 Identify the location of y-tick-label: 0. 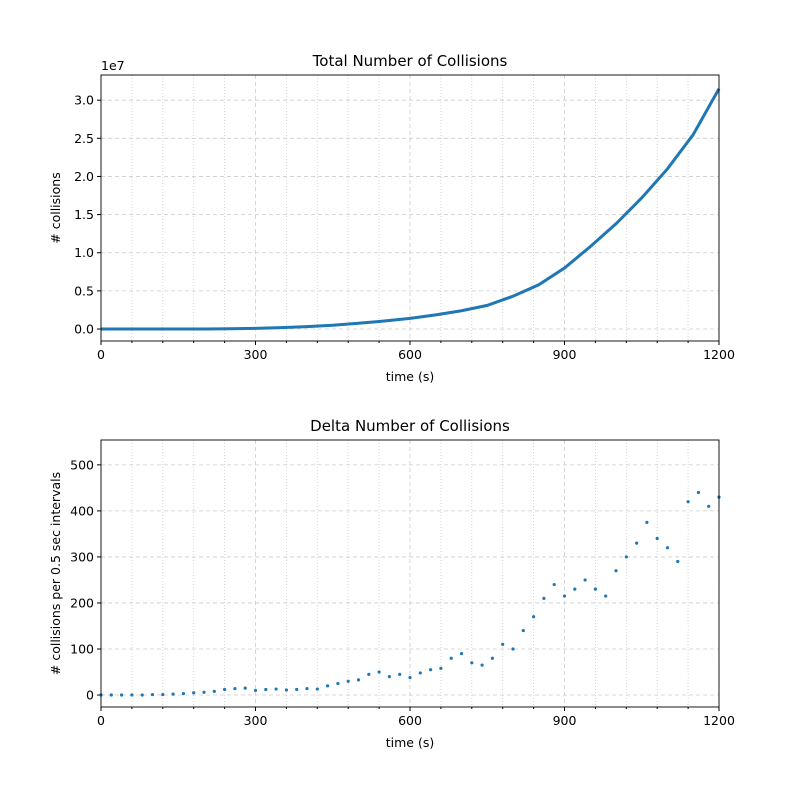
(90, 695).